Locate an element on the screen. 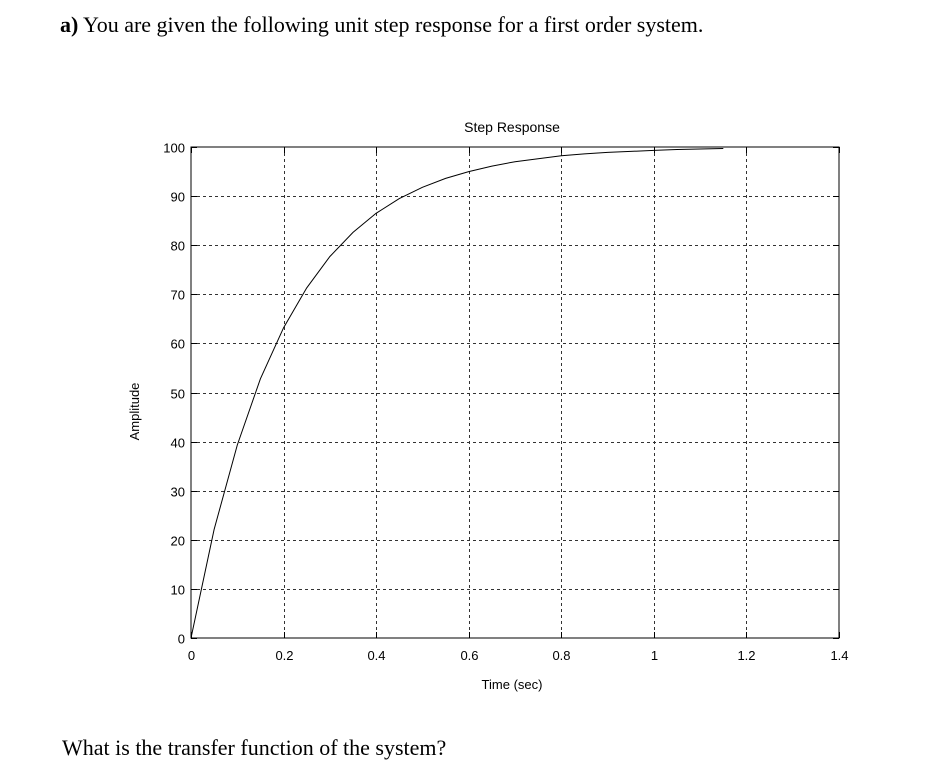  y-tick-label: 80 is located at coordinates (178, 246).